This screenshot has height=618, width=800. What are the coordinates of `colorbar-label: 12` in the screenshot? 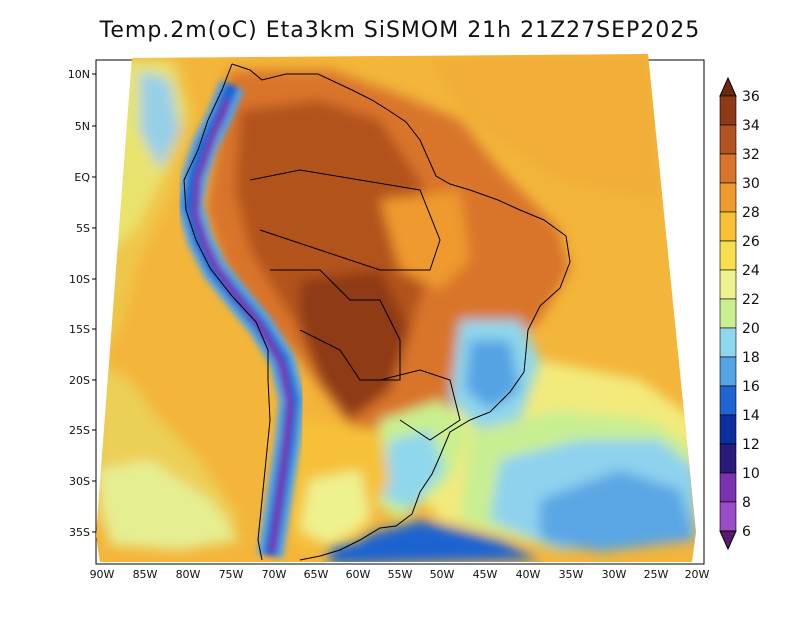 It's located at (751, 445).